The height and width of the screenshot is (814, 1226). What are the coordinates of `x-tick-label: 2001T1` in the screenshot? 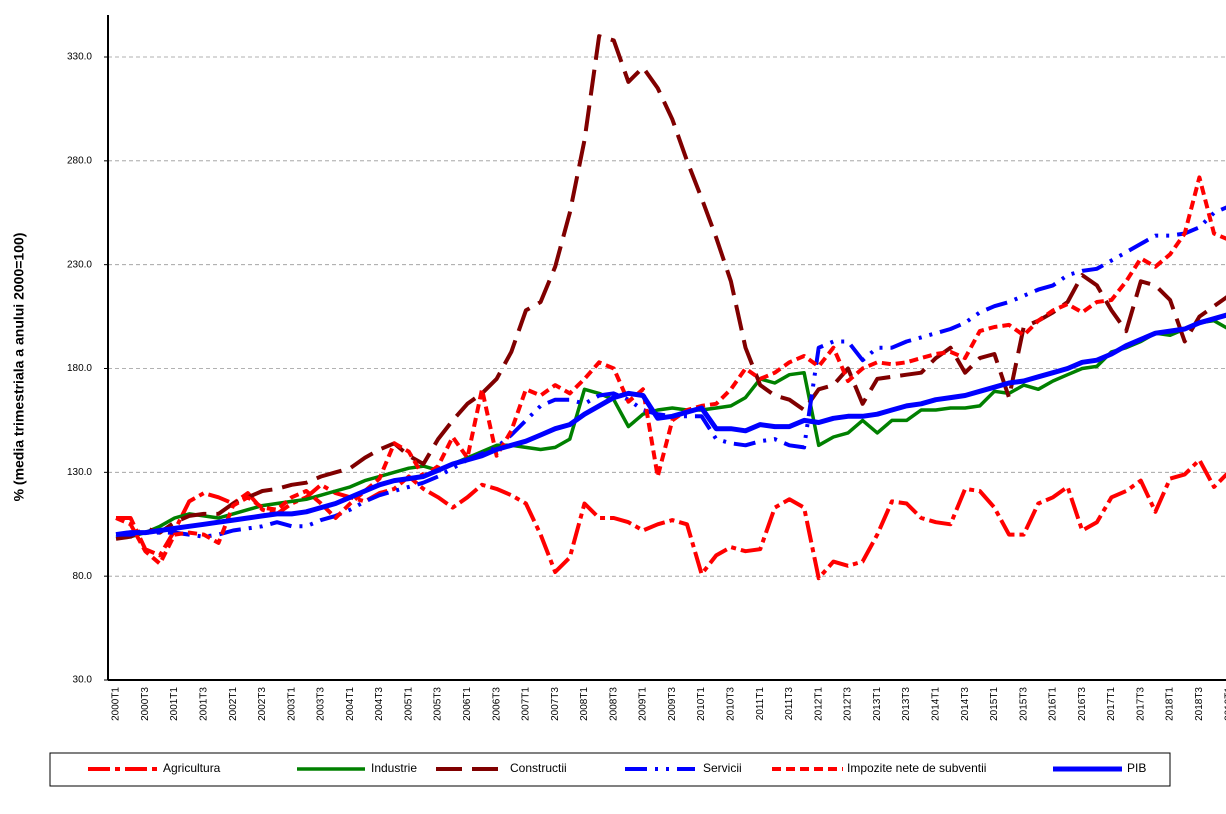 It's located at (174, 704).